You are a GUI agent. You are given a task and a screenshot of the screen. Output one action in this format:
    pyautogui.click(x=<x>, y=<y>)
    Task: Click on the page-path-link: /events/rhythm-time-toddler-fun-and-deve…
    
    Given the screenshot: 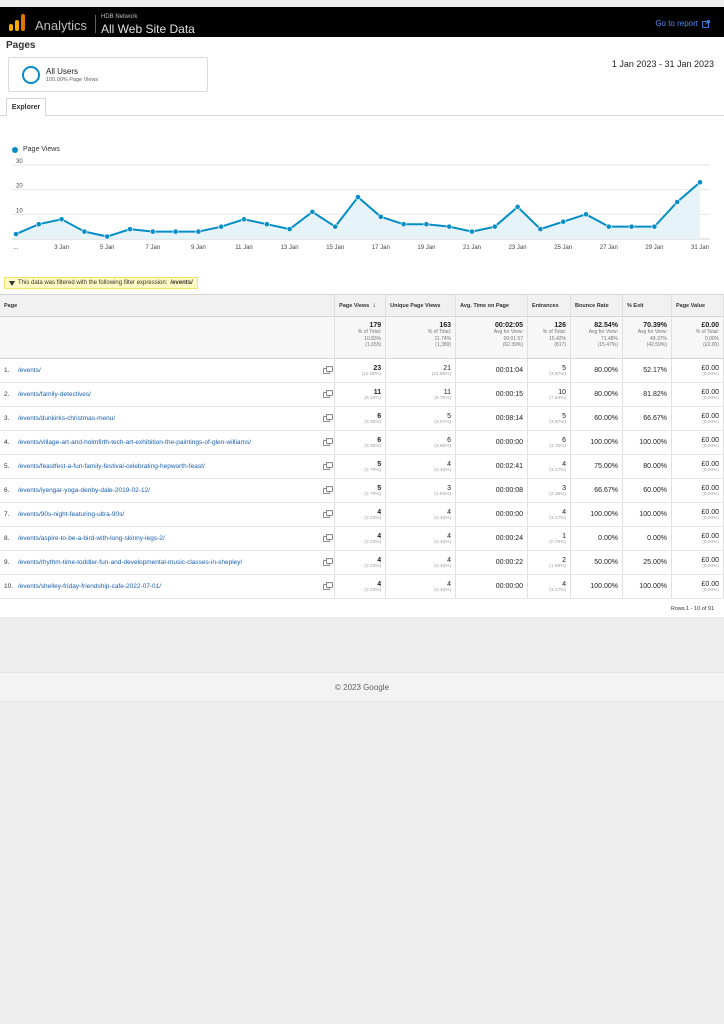 What is the action you would take?
    pyautogui.click(x=130, y=562)
    